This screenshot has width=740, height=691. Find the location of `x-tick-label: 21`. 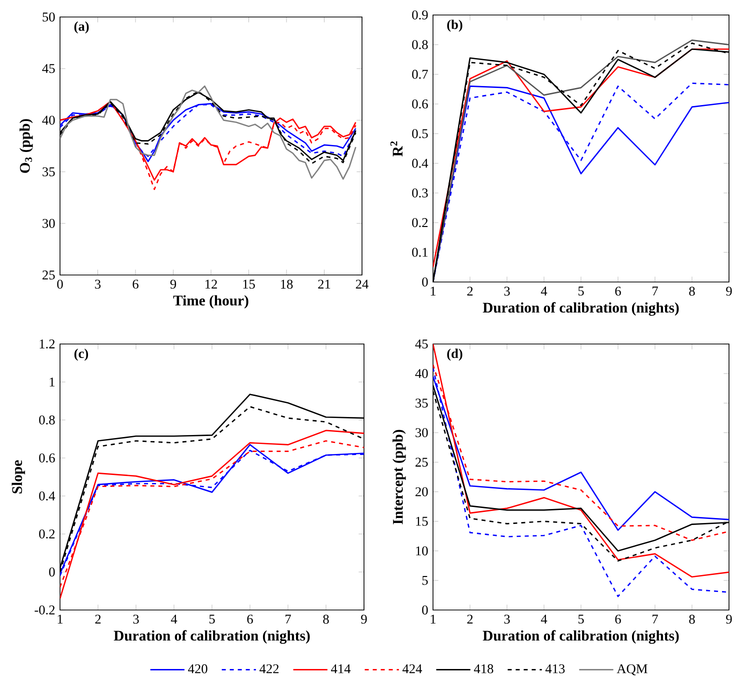

x-tick-label: 21 is located at coordinates (324, 284).